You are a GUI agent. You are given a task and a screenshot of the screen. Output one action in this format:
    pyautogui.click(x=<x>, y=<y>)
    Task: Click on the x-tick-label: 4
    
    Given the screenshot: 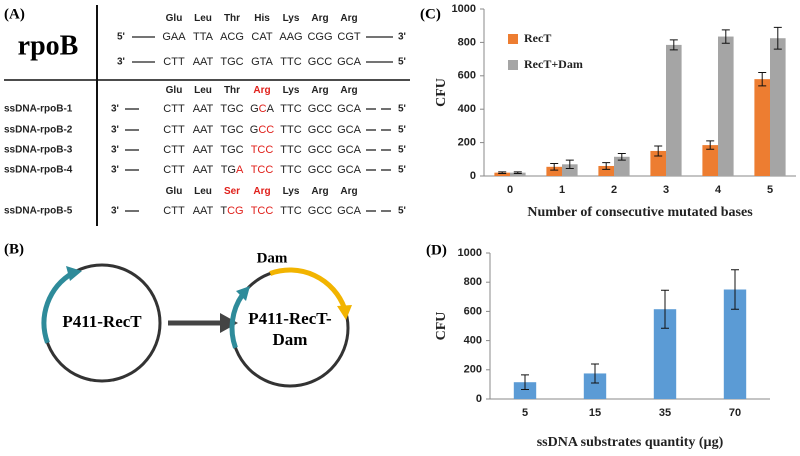 What is the action you would take?
    pyautogui.click(x=718, y=190)
    